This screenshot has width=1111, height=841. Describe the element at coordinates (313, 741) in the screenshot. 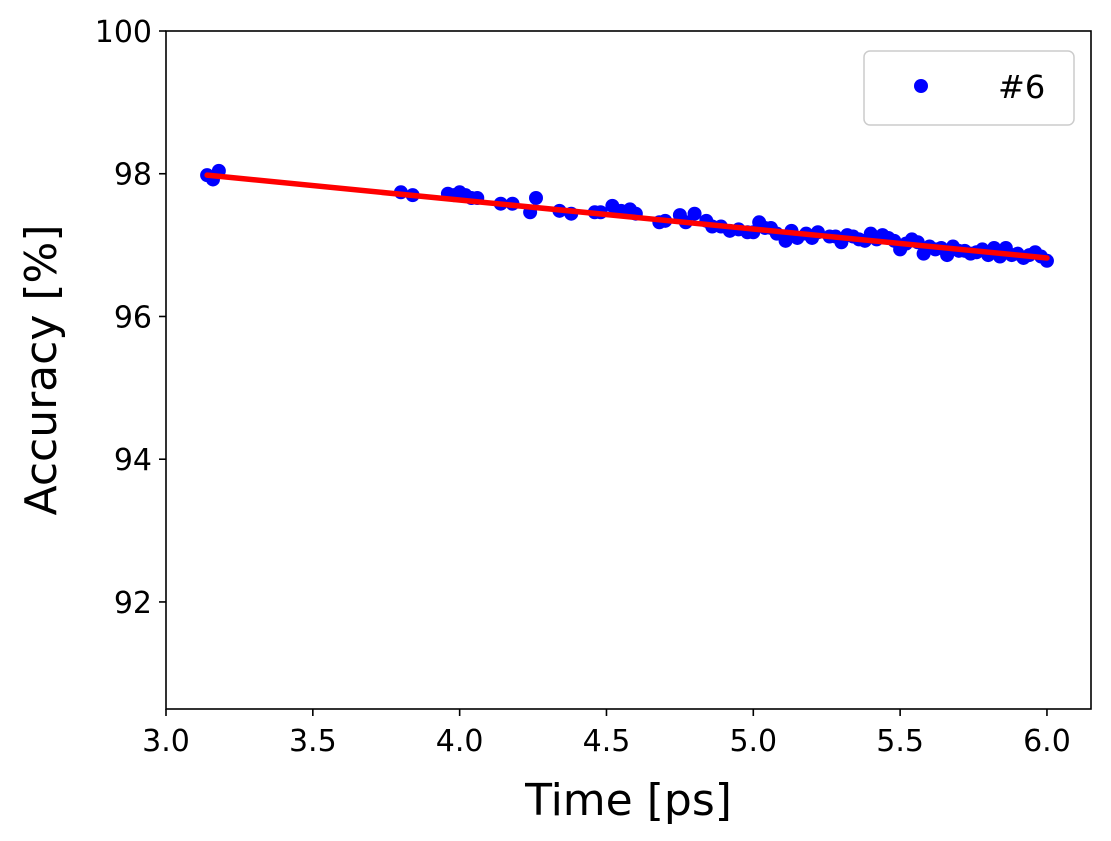

I see `x-tick-label: 3.5` at that location.